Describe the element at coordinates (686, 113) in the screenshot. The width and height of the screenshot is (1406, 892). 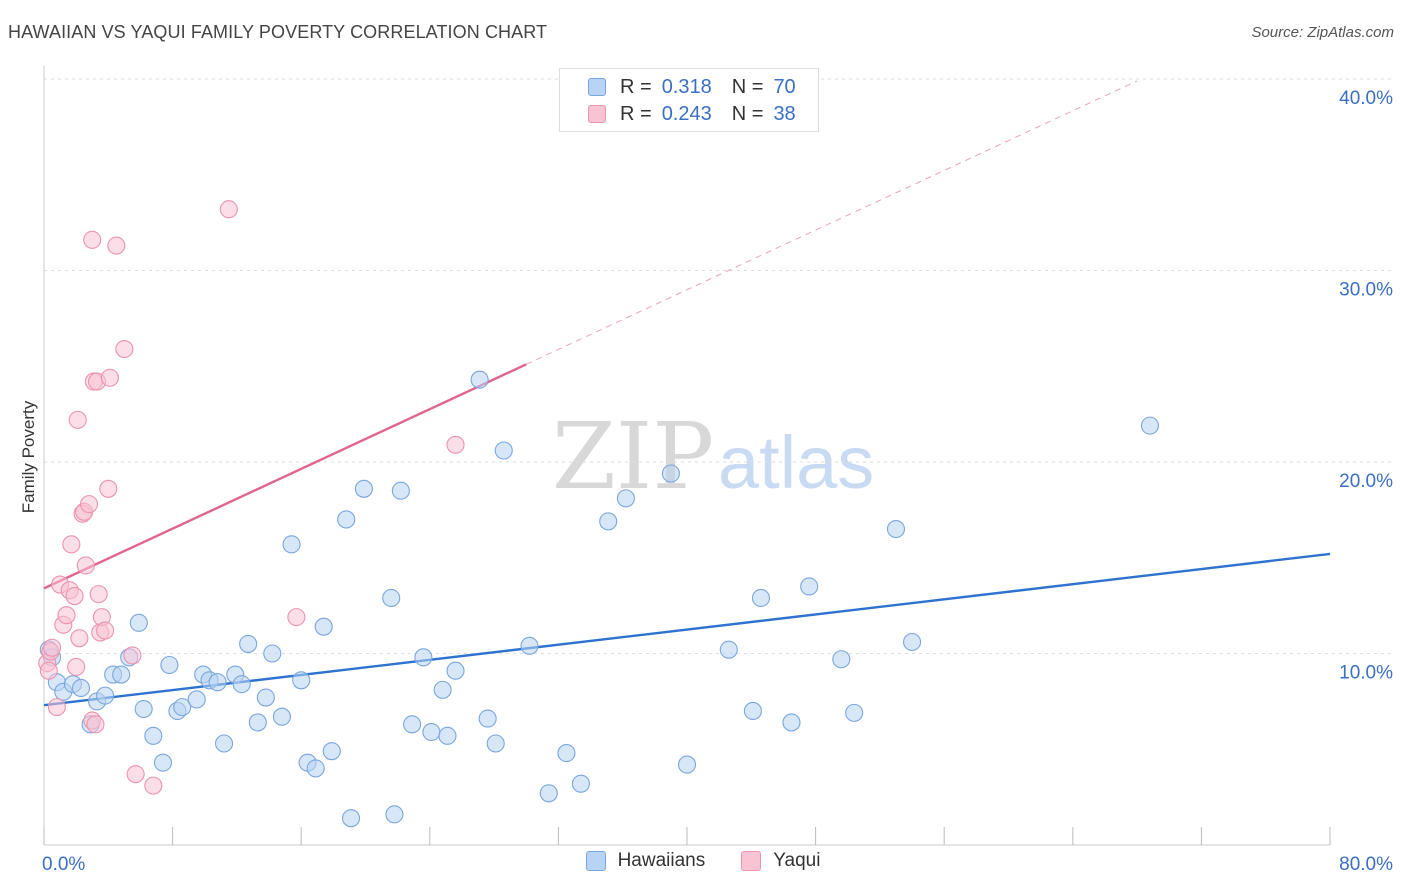
I see `r-value: 0.243` at that location.